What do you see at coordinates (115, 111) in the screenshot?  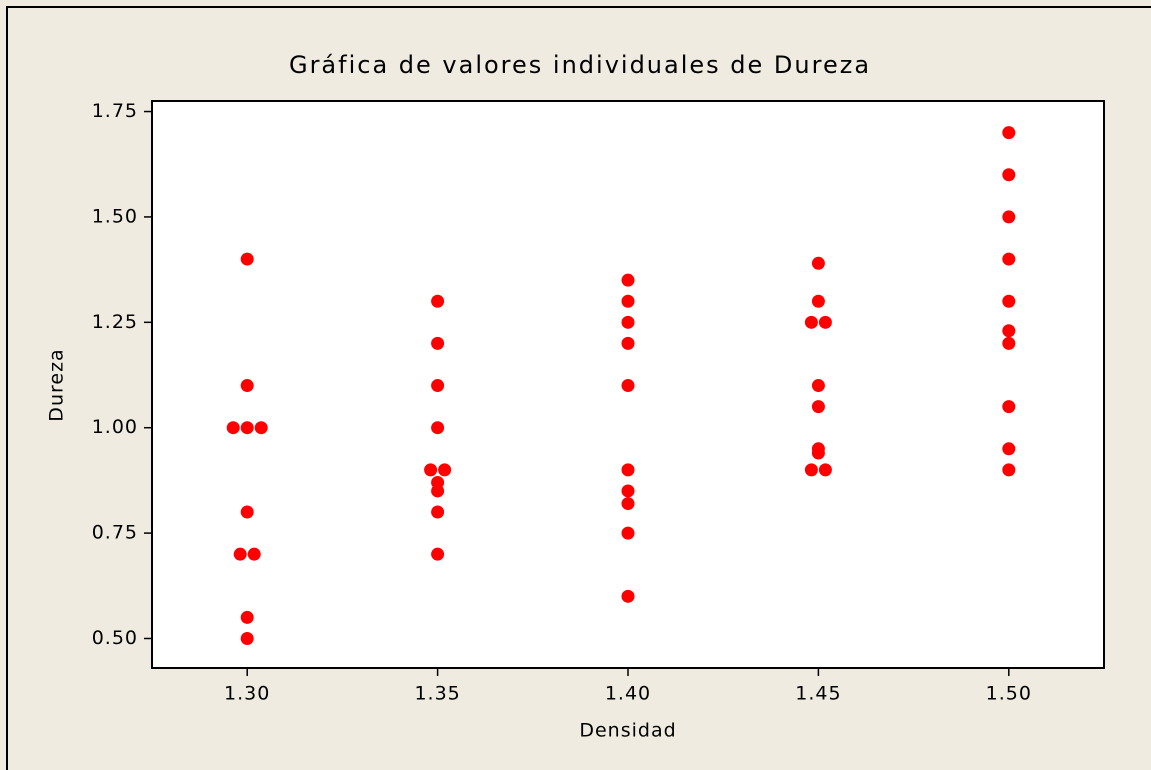 I see `y-tick-label: 1.75` at bounding box center [115, 111].